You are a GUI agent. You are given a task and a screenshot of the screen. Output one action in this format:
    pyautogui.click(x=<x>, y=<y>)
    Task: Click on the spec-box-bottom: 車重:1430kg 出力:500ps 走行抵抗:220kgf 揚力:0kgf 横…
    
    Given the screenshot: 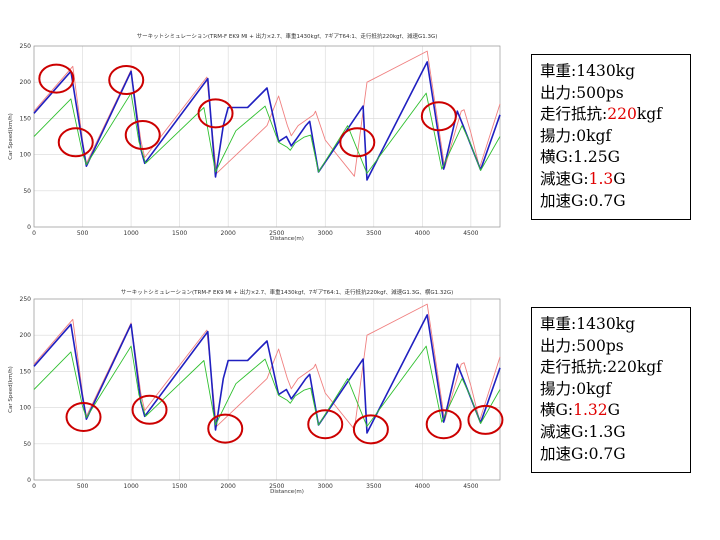 What is the action you would take?
    pyautogui.click(x=611, y=390)
    